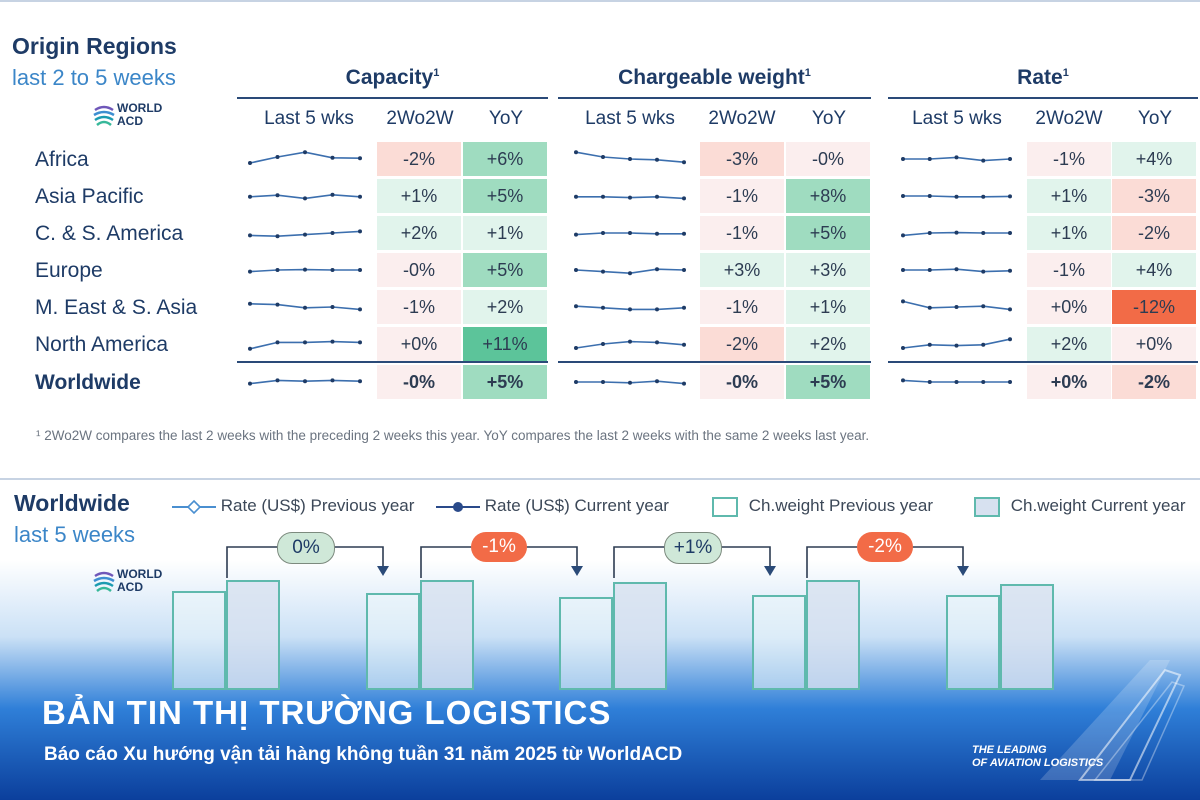  Describe the element at coordinates (62, 159) in the screenshot. I see `row-label-africa: Africa` at that location.